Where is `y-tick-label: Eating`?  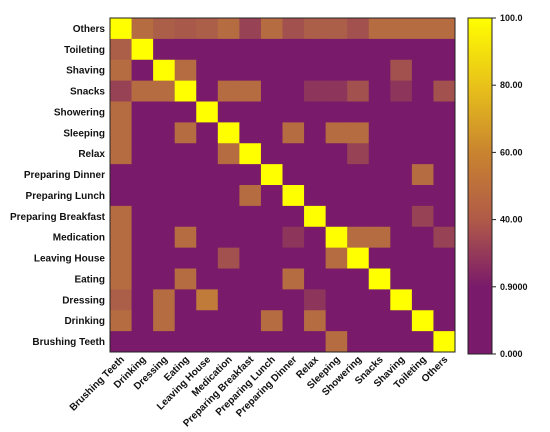
y-tick-label: Eating is located at coordinates (89, 279).